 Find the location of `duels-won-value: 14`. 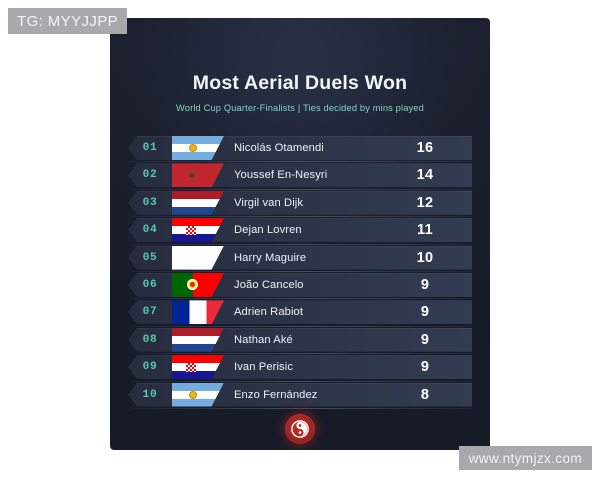

duels-won-value: 14 is located at coordinates (425, 175).